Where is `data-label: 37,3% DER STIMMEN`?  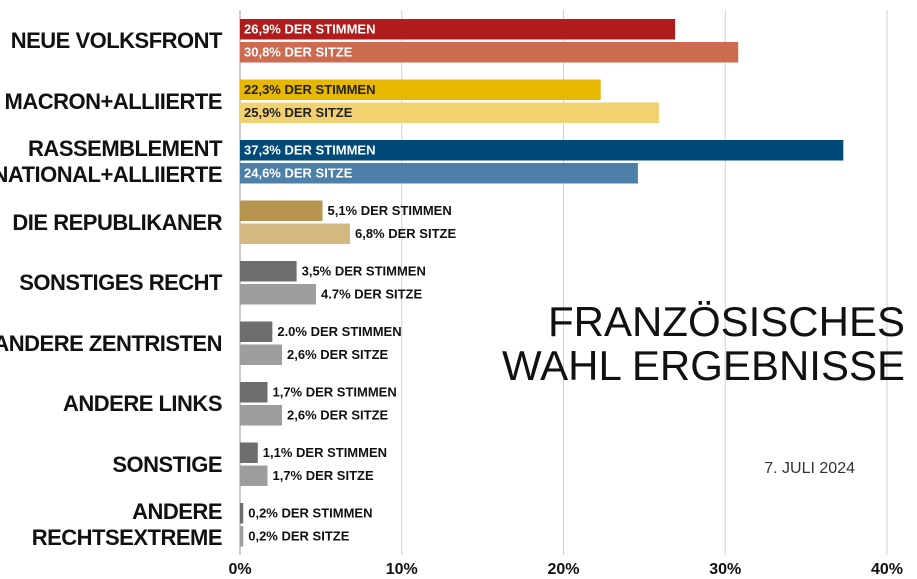 data-label: 37,3% DER STIMMEN is located at coordinates (309, 150).